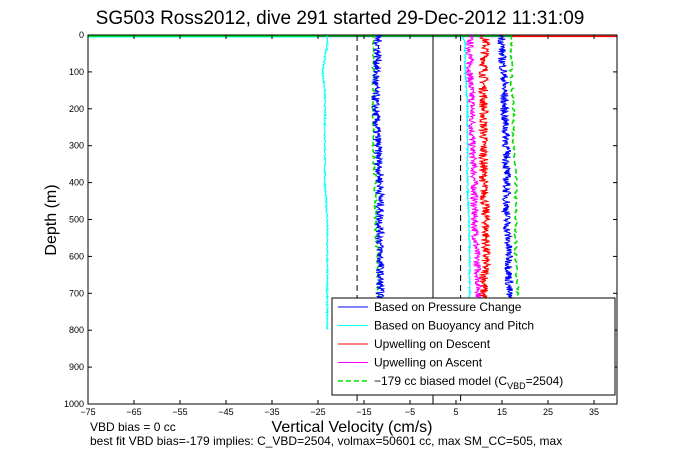 The height and width of the screenshot is (454, 681). I want to click on x-tick-label-9: 15, so click(502, 412).